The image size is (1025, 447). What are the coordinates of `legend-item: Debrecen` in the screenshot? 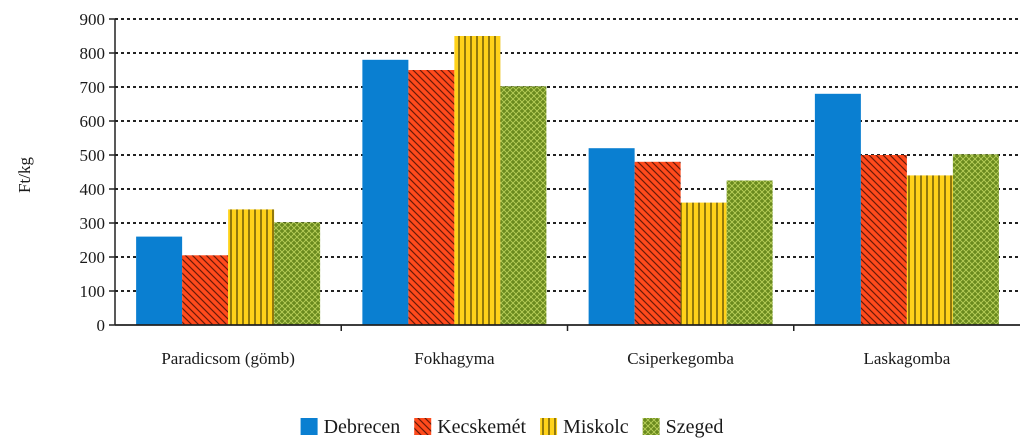 It's located at (350, 427).